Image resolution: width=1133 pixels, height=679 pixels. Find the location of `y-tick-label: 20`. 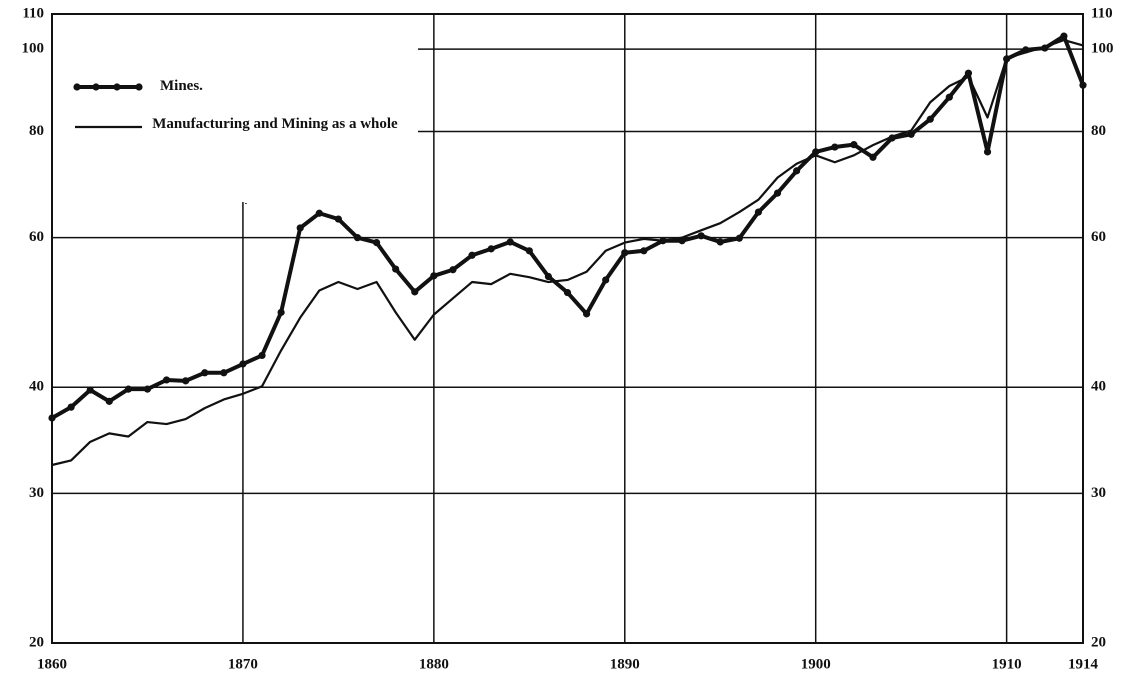

y-tick-label: 20 is located at coordinates (36, 642).